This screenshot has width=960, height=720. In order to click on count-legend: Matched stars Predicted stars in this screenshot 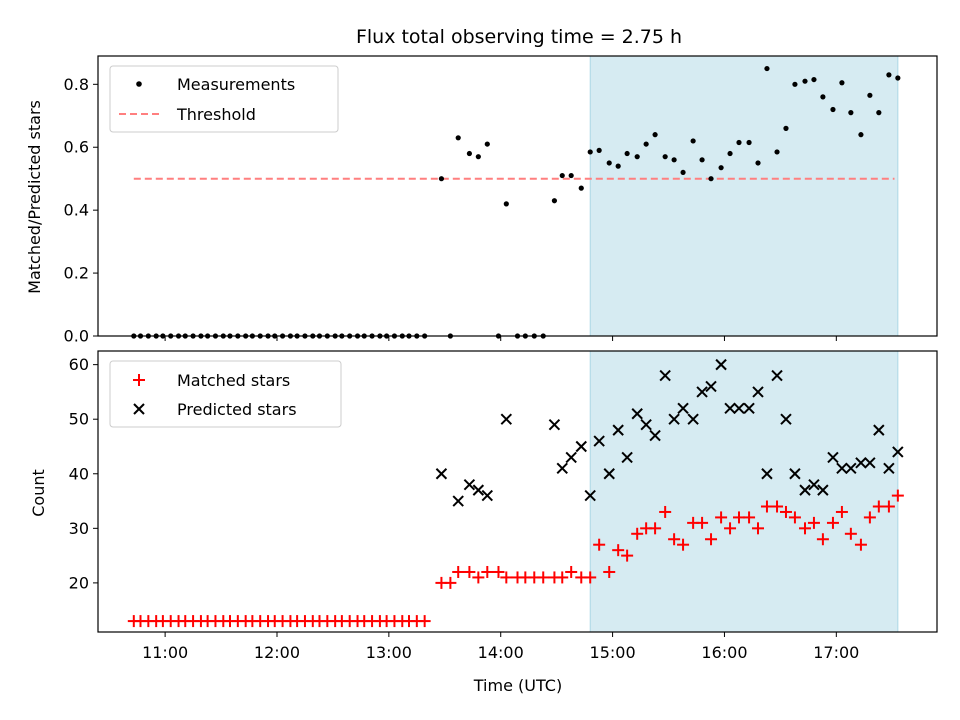, I will do `click(225, 394)`.